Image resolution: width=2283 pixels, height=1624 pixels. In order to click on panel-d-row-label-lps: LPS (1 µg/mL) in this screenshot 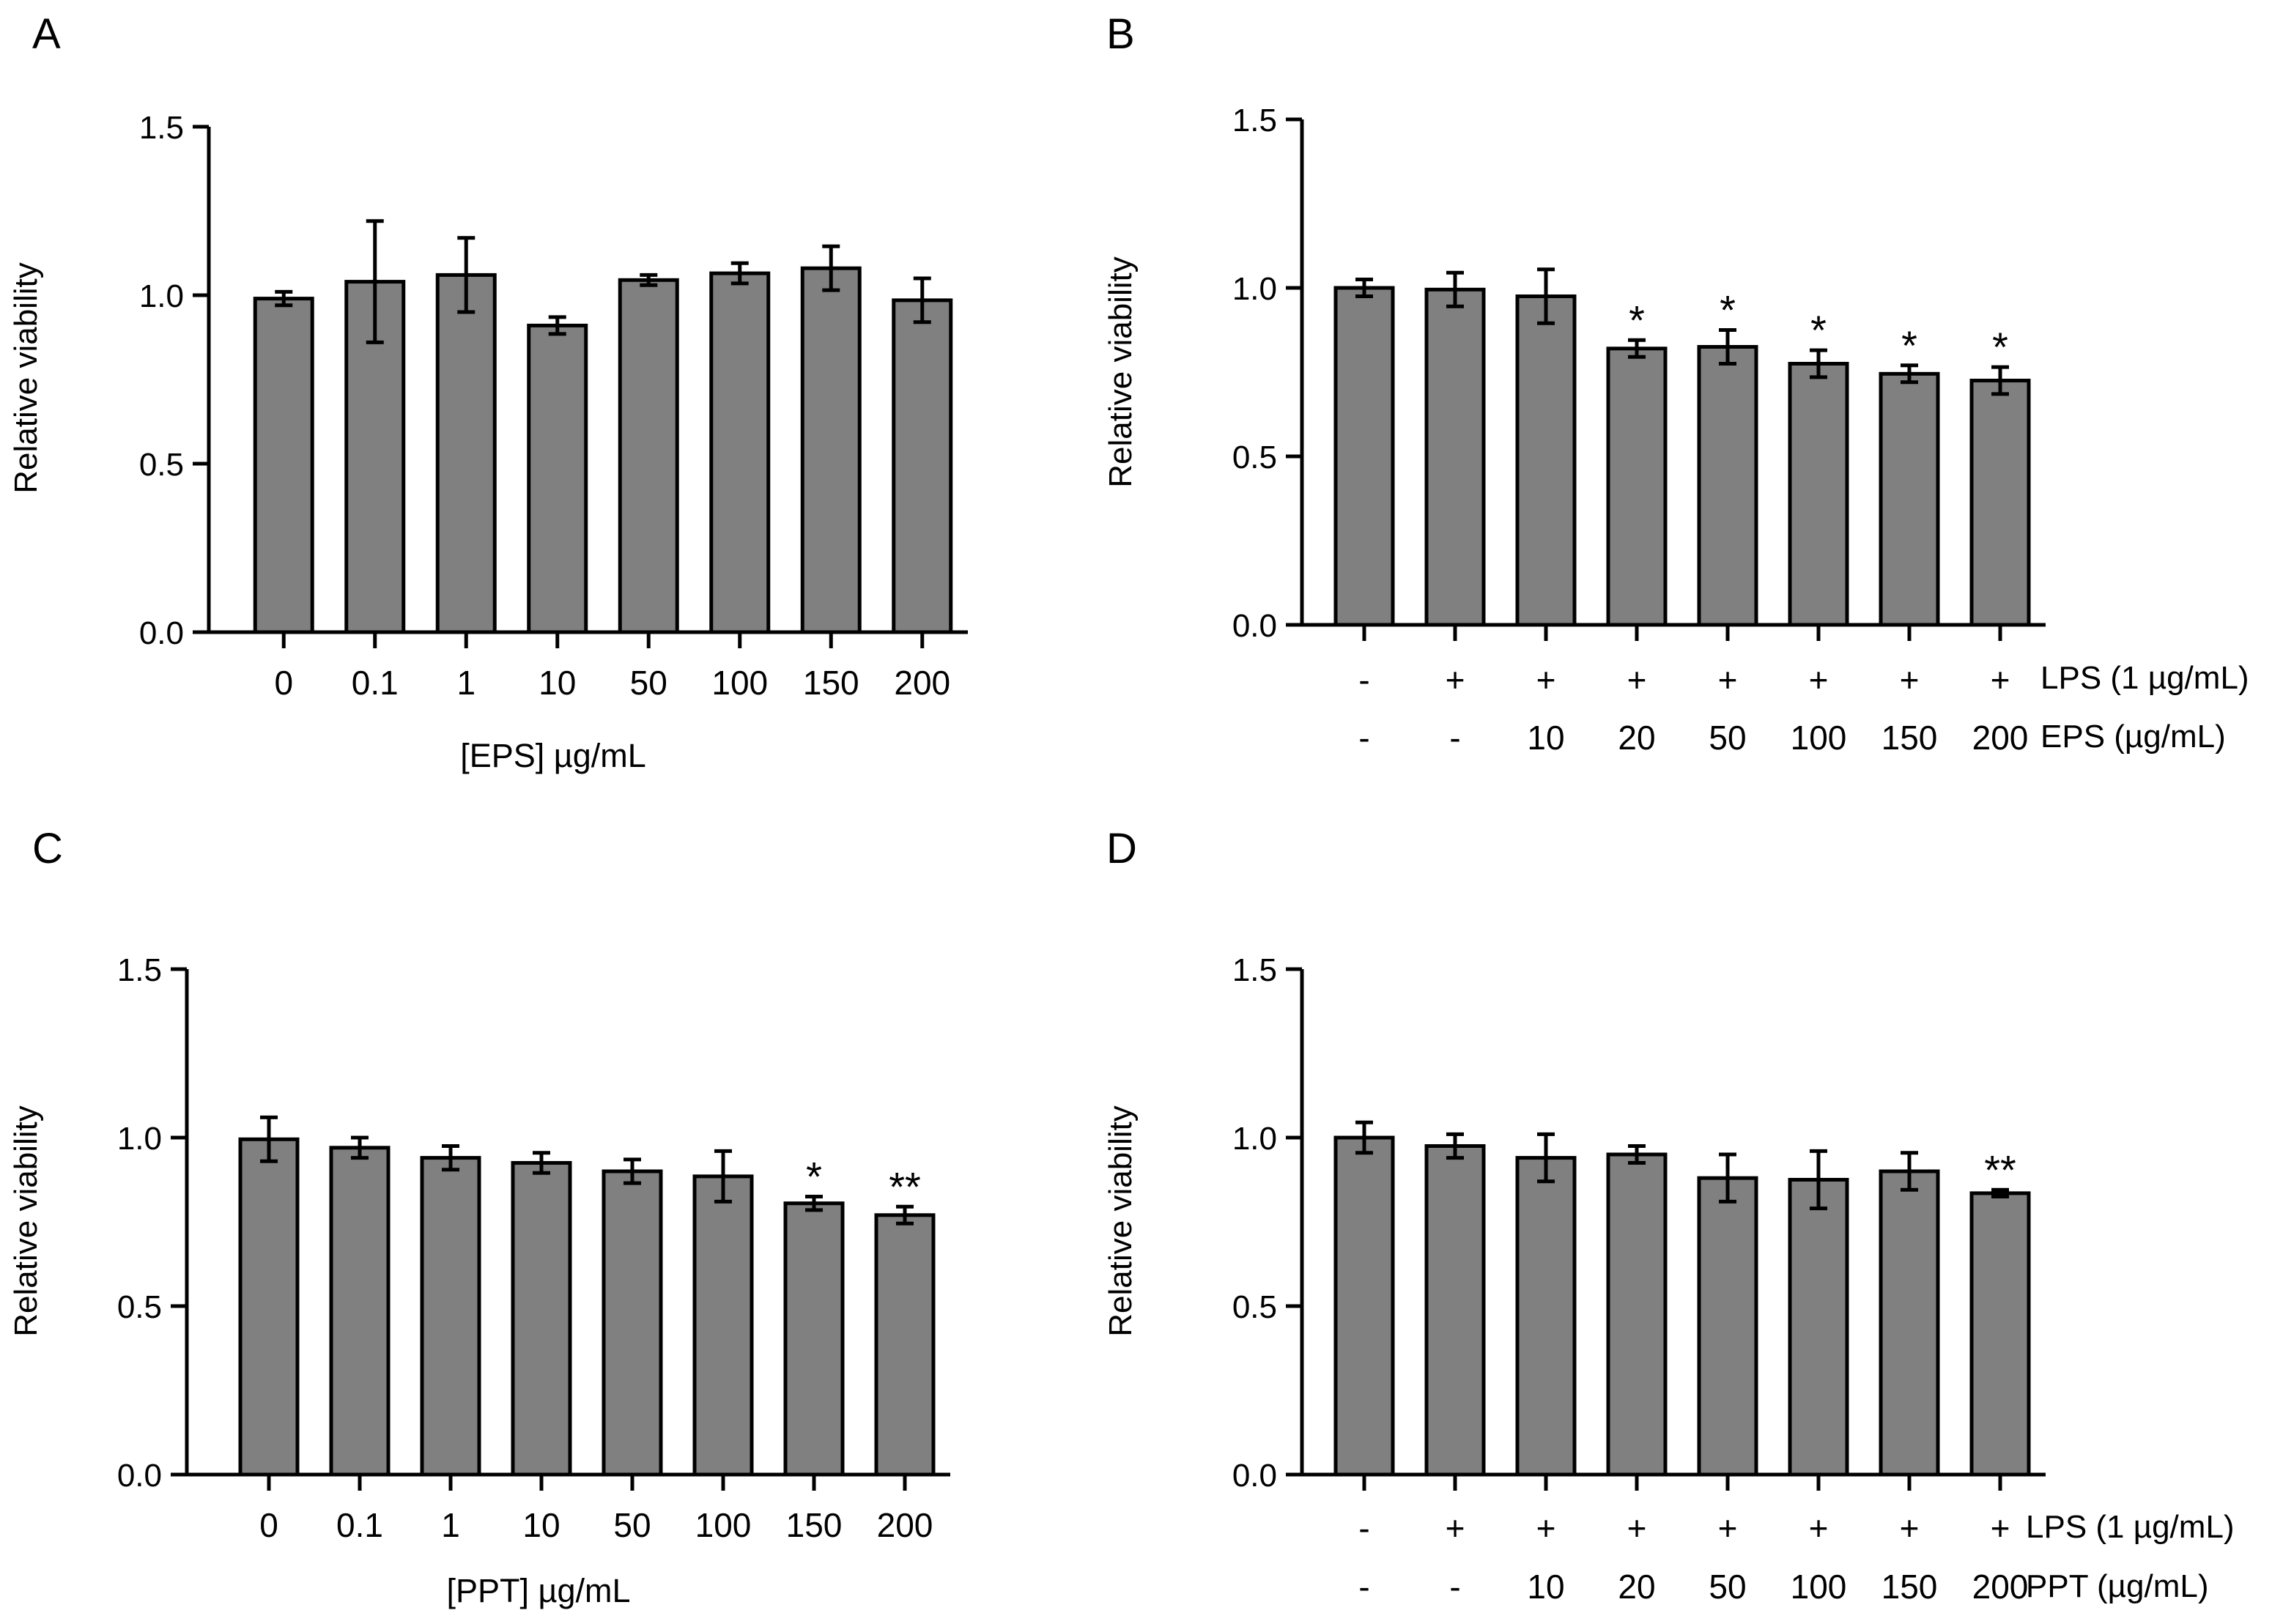, I will do `click(2130, 1527)`.